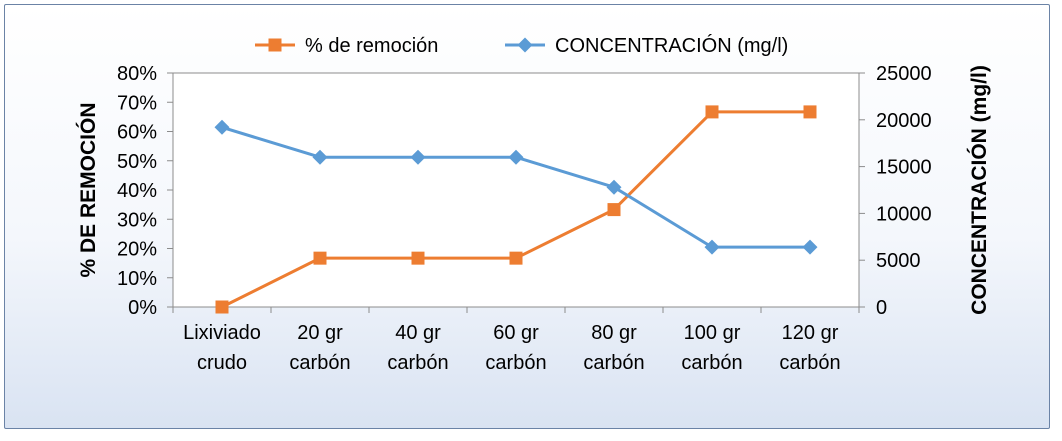 This screenshot has width=1062, height=441. What do you see at coordinates (979, 190) in the screenshot?
I see `right-axis-title: CONCENTRACIÓN (mg/l)` at bounding box center [979, 190].